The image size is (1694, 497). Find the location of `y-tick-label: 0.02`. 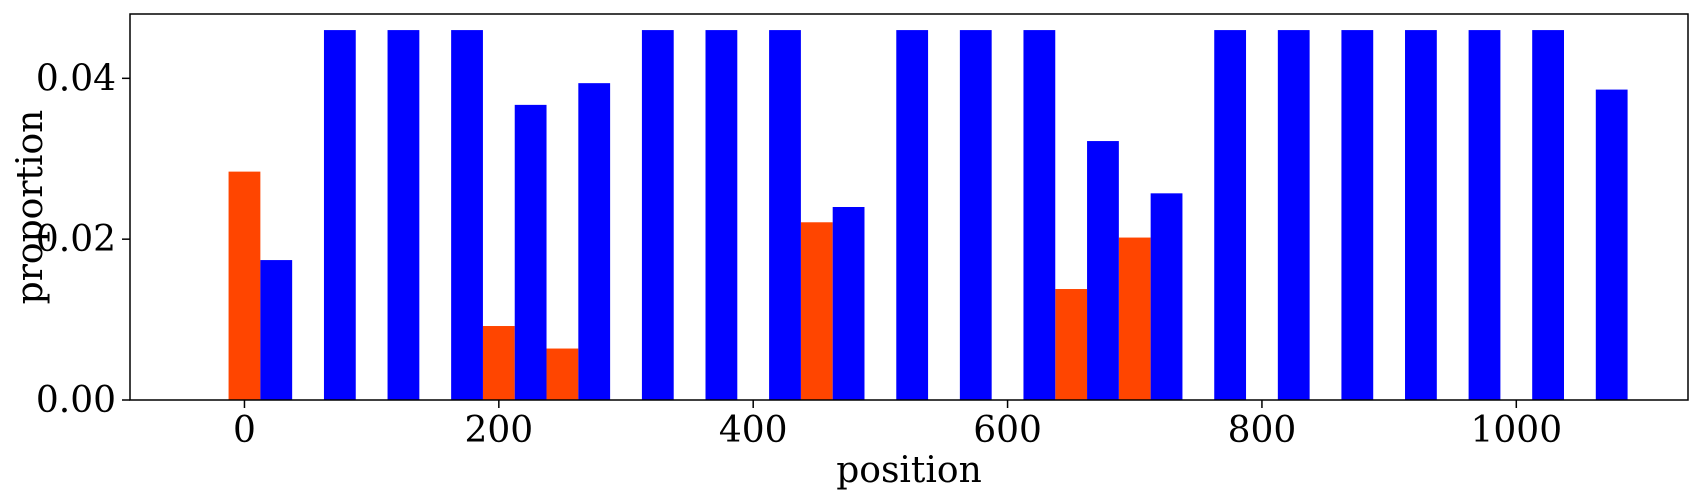

y-tick-label: 0.02 is located at coordinates (76, 239).